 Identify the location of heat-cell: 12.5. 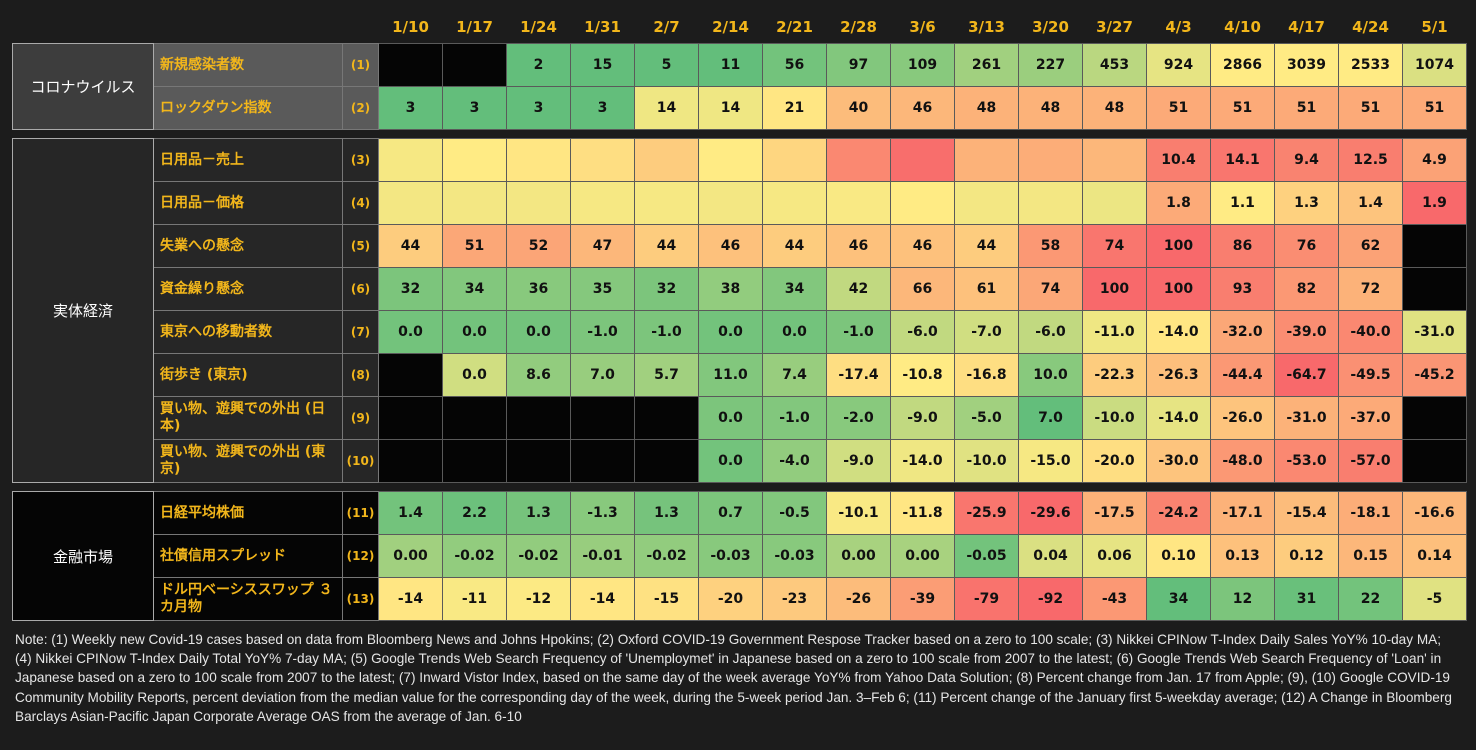
(1370, 160).